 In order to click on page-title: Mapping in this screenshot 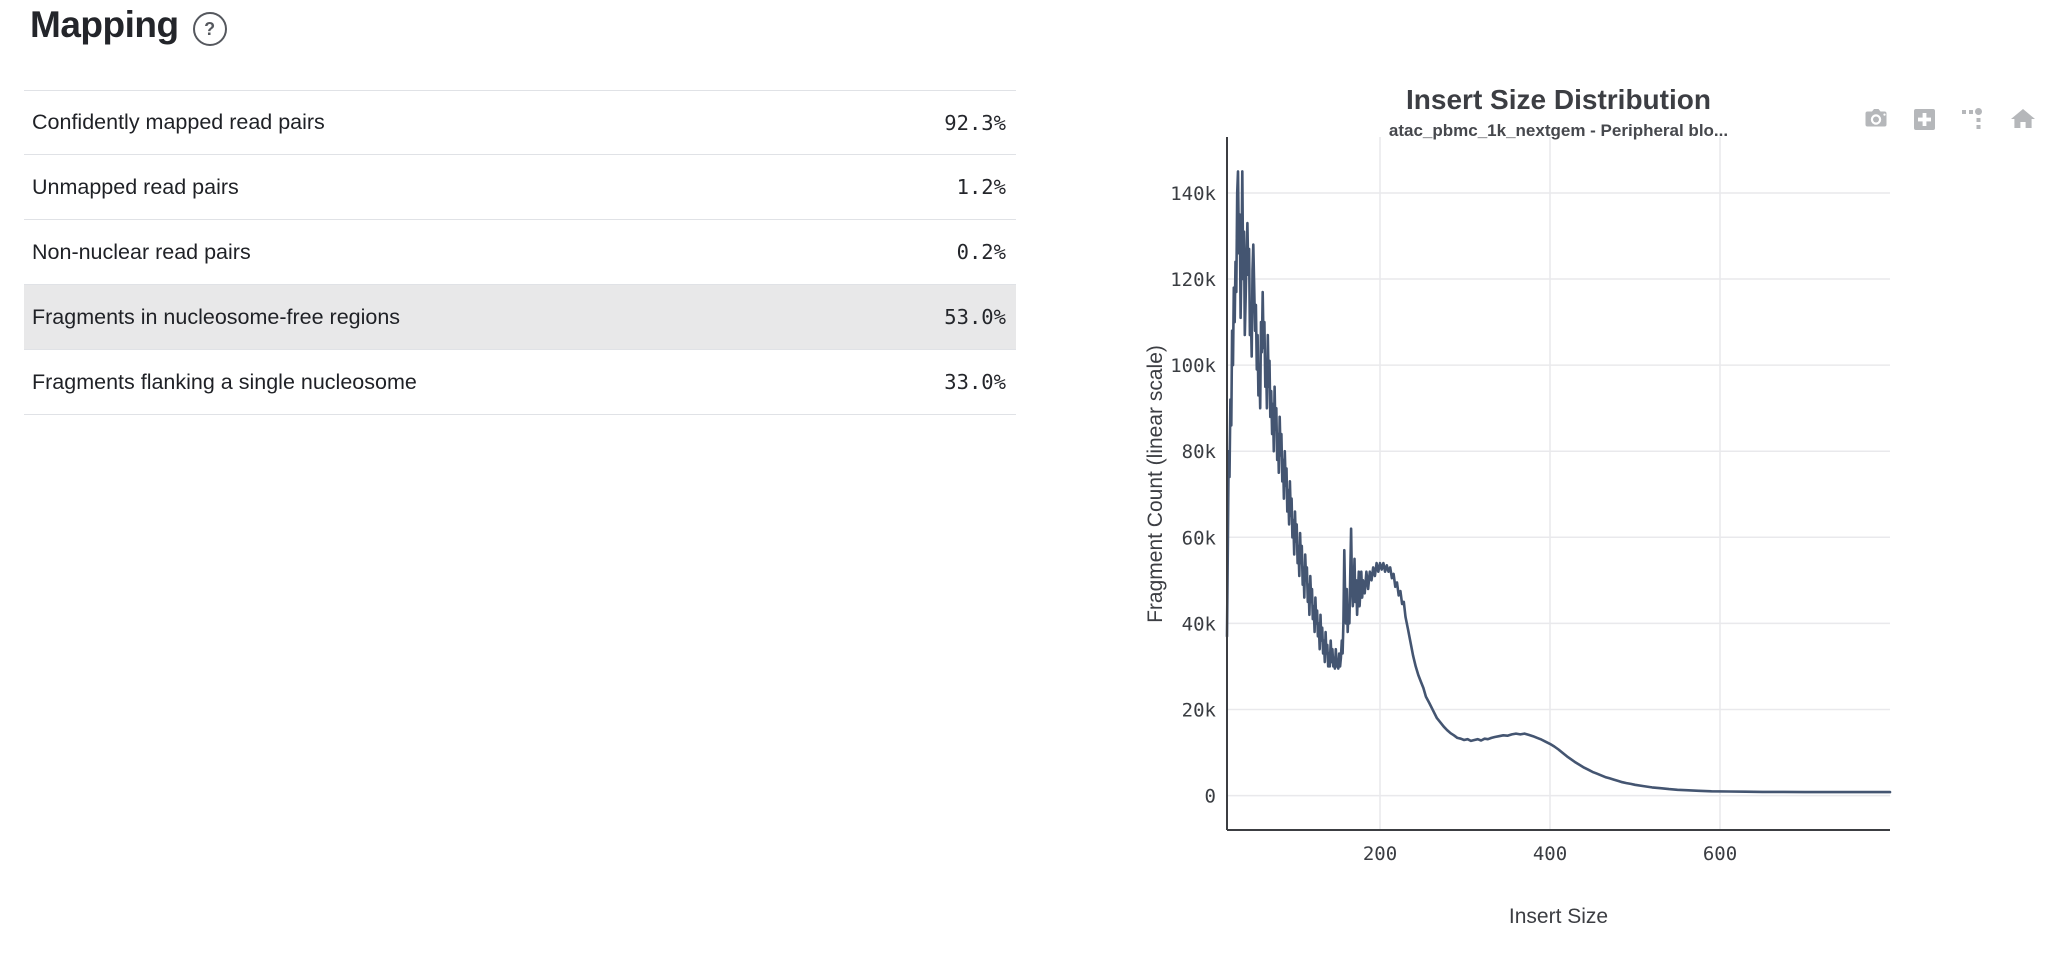, I will do `click(104, 24)`.